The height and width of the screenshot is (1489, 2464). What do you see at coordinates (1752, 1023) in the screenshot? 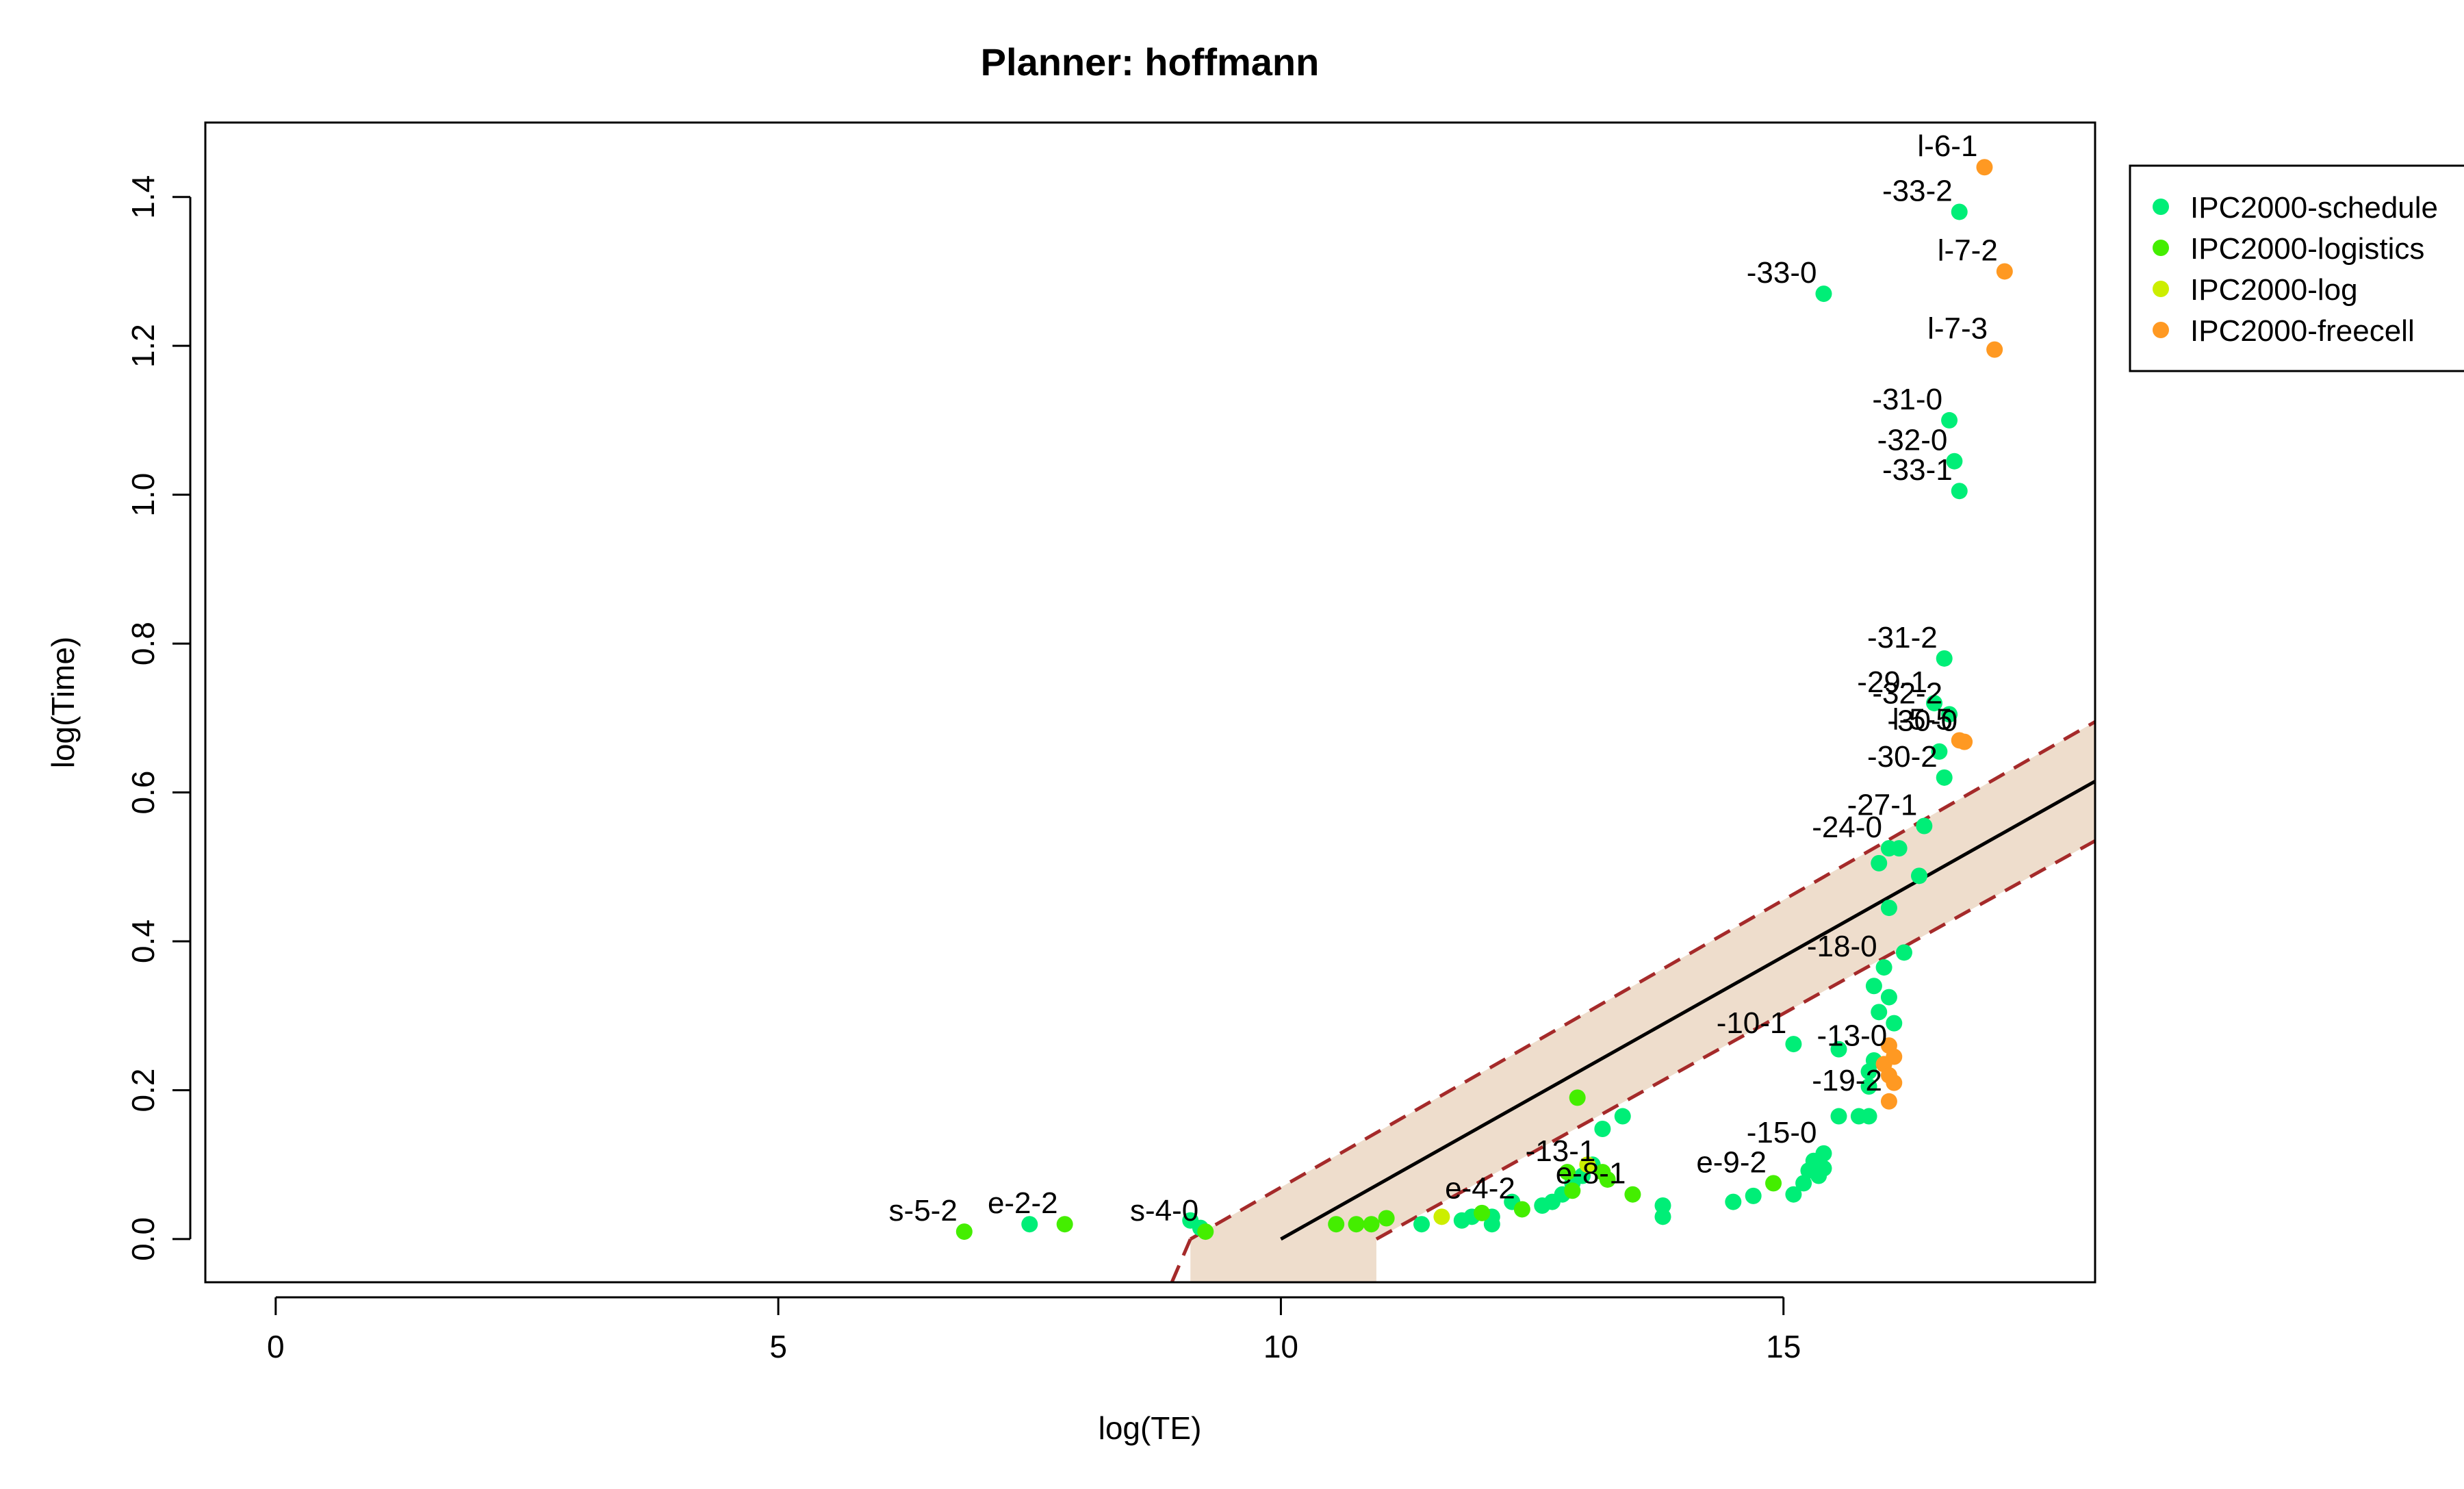
I see `point-label: -10-1` at bounding box center [1752, 1023].